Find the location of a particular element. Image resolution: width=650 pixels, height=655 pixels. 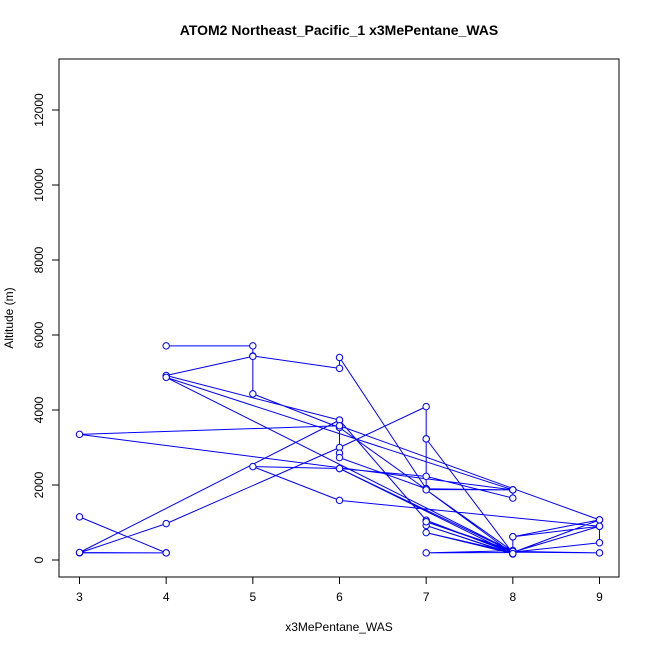

x-tick-label: 3 is located at coordinates (79, 597).